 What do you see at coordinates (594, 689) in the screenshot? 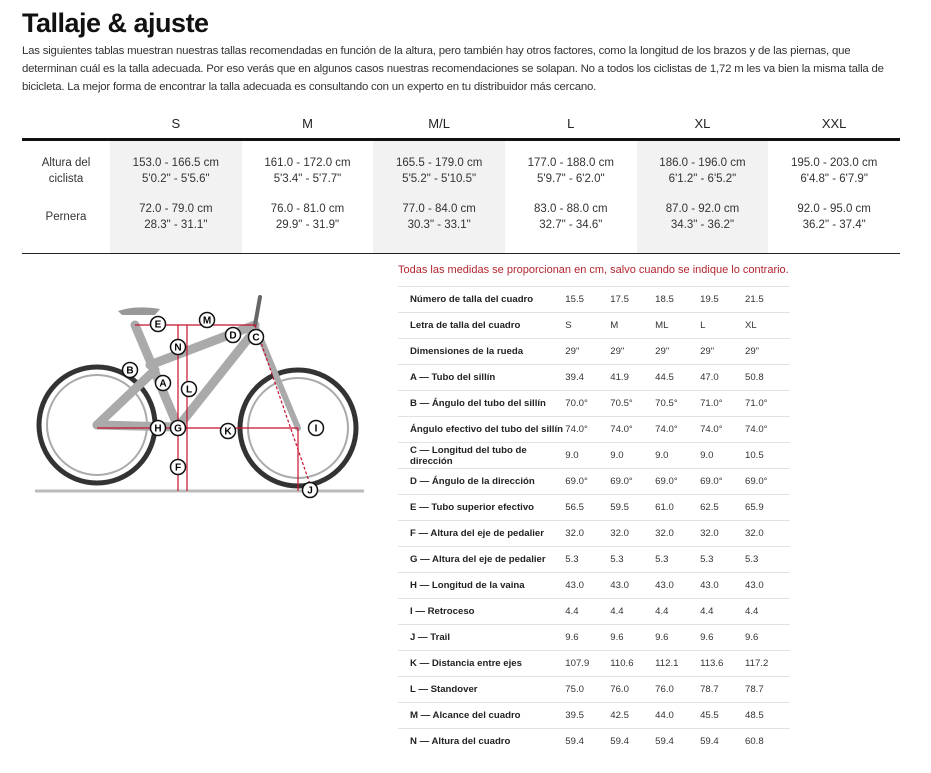
I see `geometry-row: L — Standover 75.0 76.0 76.0 78.7 78.7` at bounding box center [594, 689].